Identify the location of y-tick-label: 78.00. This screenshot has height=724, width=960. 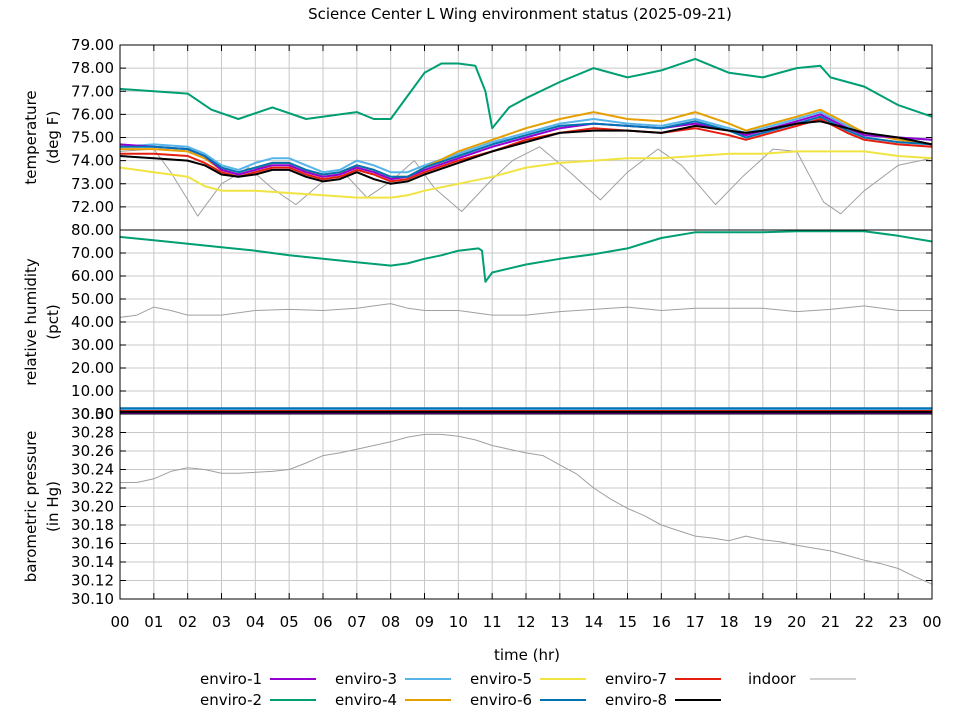
(92, 68).